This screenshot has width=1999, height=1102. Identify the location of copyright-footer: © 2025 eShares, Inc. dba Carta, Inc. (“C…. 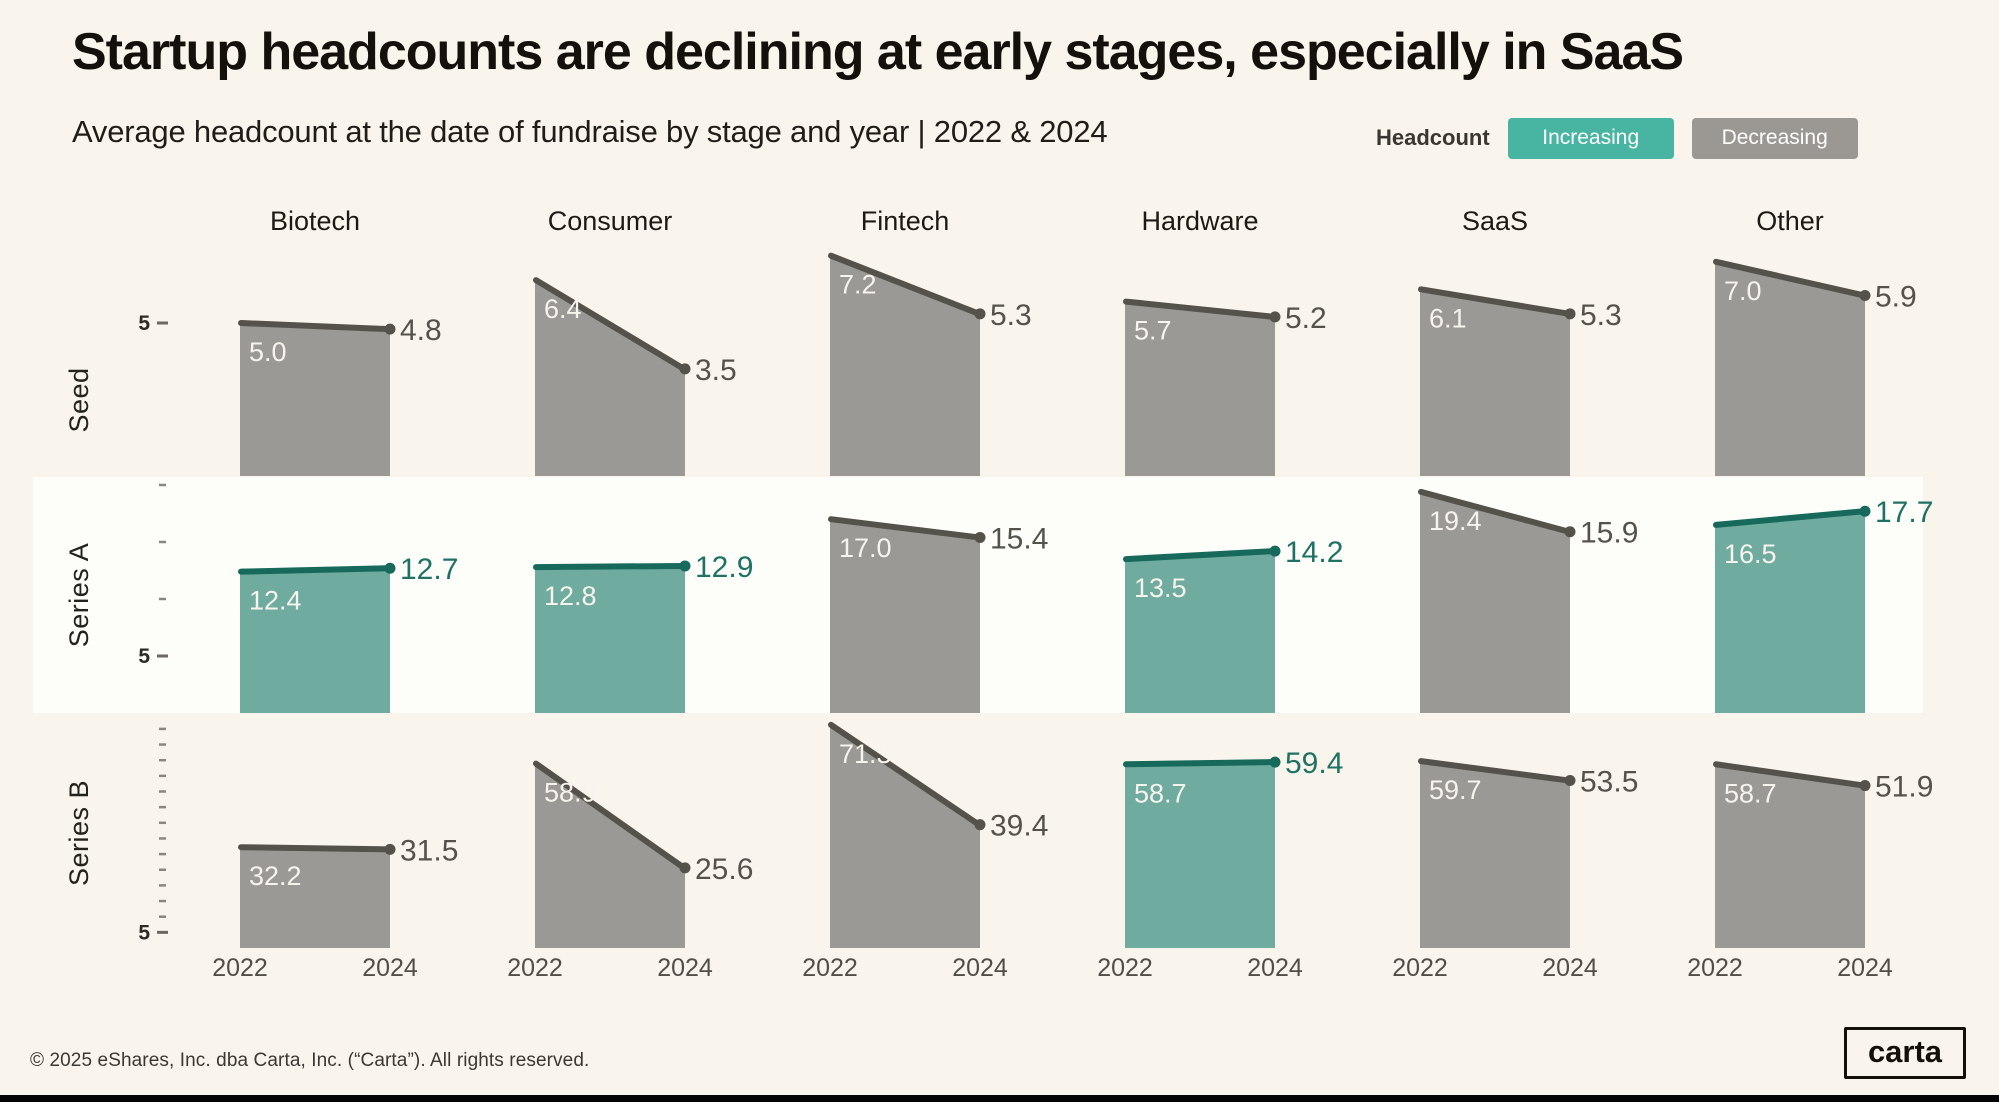
(310, 1060).